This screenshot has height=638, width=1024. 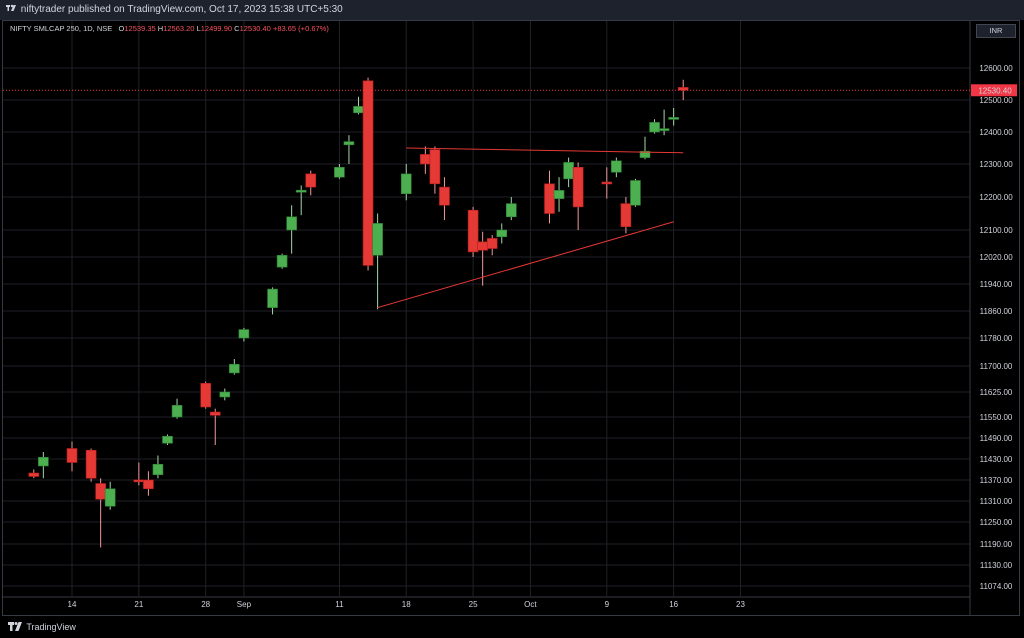 What do you see at coordinates (530, 604) in the screenshot?
I see `x-tick-label: Oct` at bounding box center [530, 604].